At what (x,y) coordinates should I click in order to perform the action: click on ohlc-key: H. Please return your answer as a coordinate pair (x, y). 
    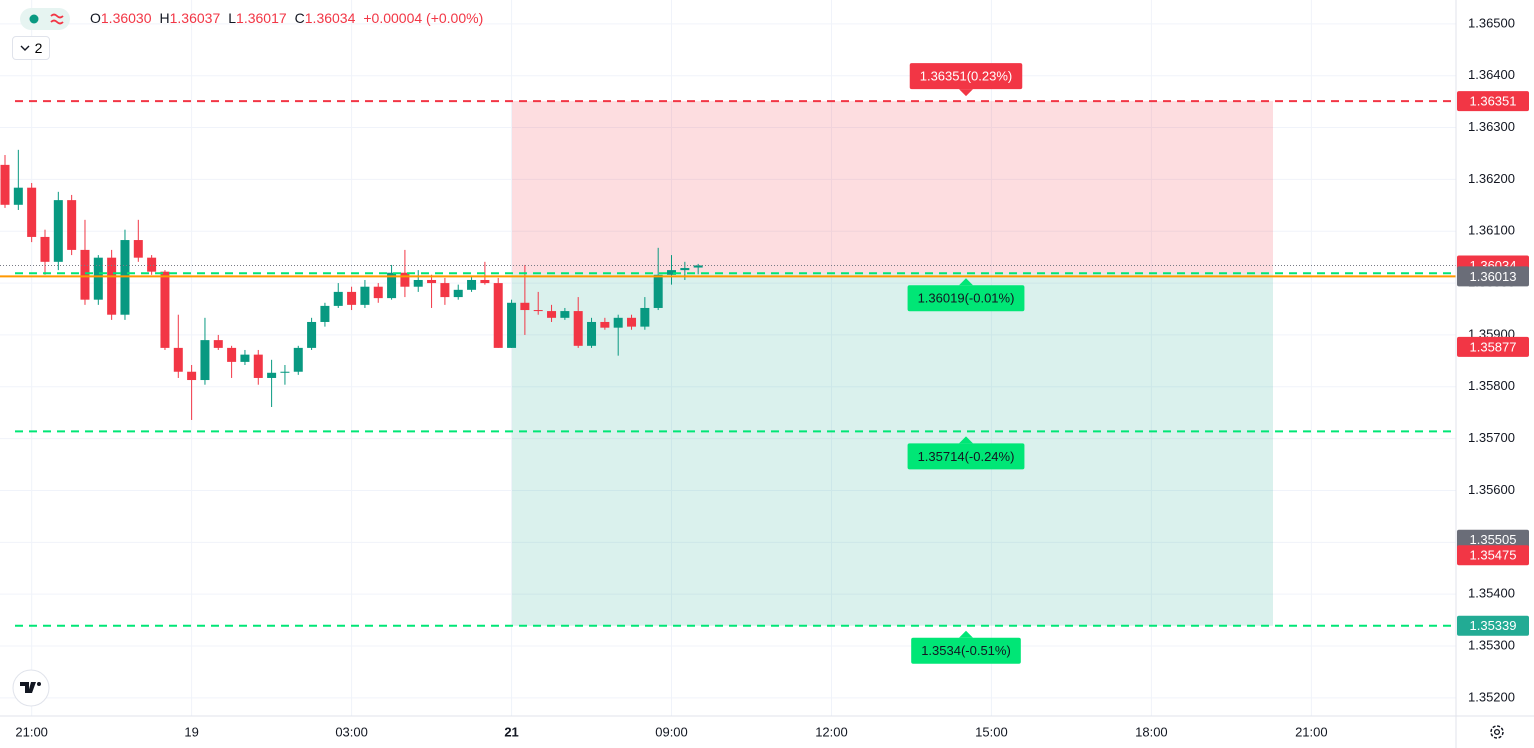
    Looking at the image, I should click on (164, 18).